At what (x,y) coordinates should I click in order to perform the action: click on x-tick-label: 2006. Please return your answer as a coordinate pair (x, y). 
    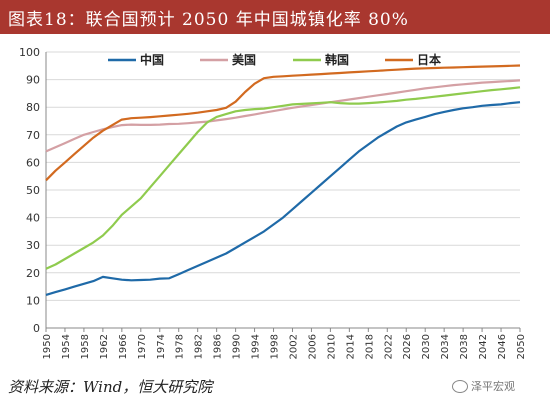
    Looking at the image, I should click on (312, 346).